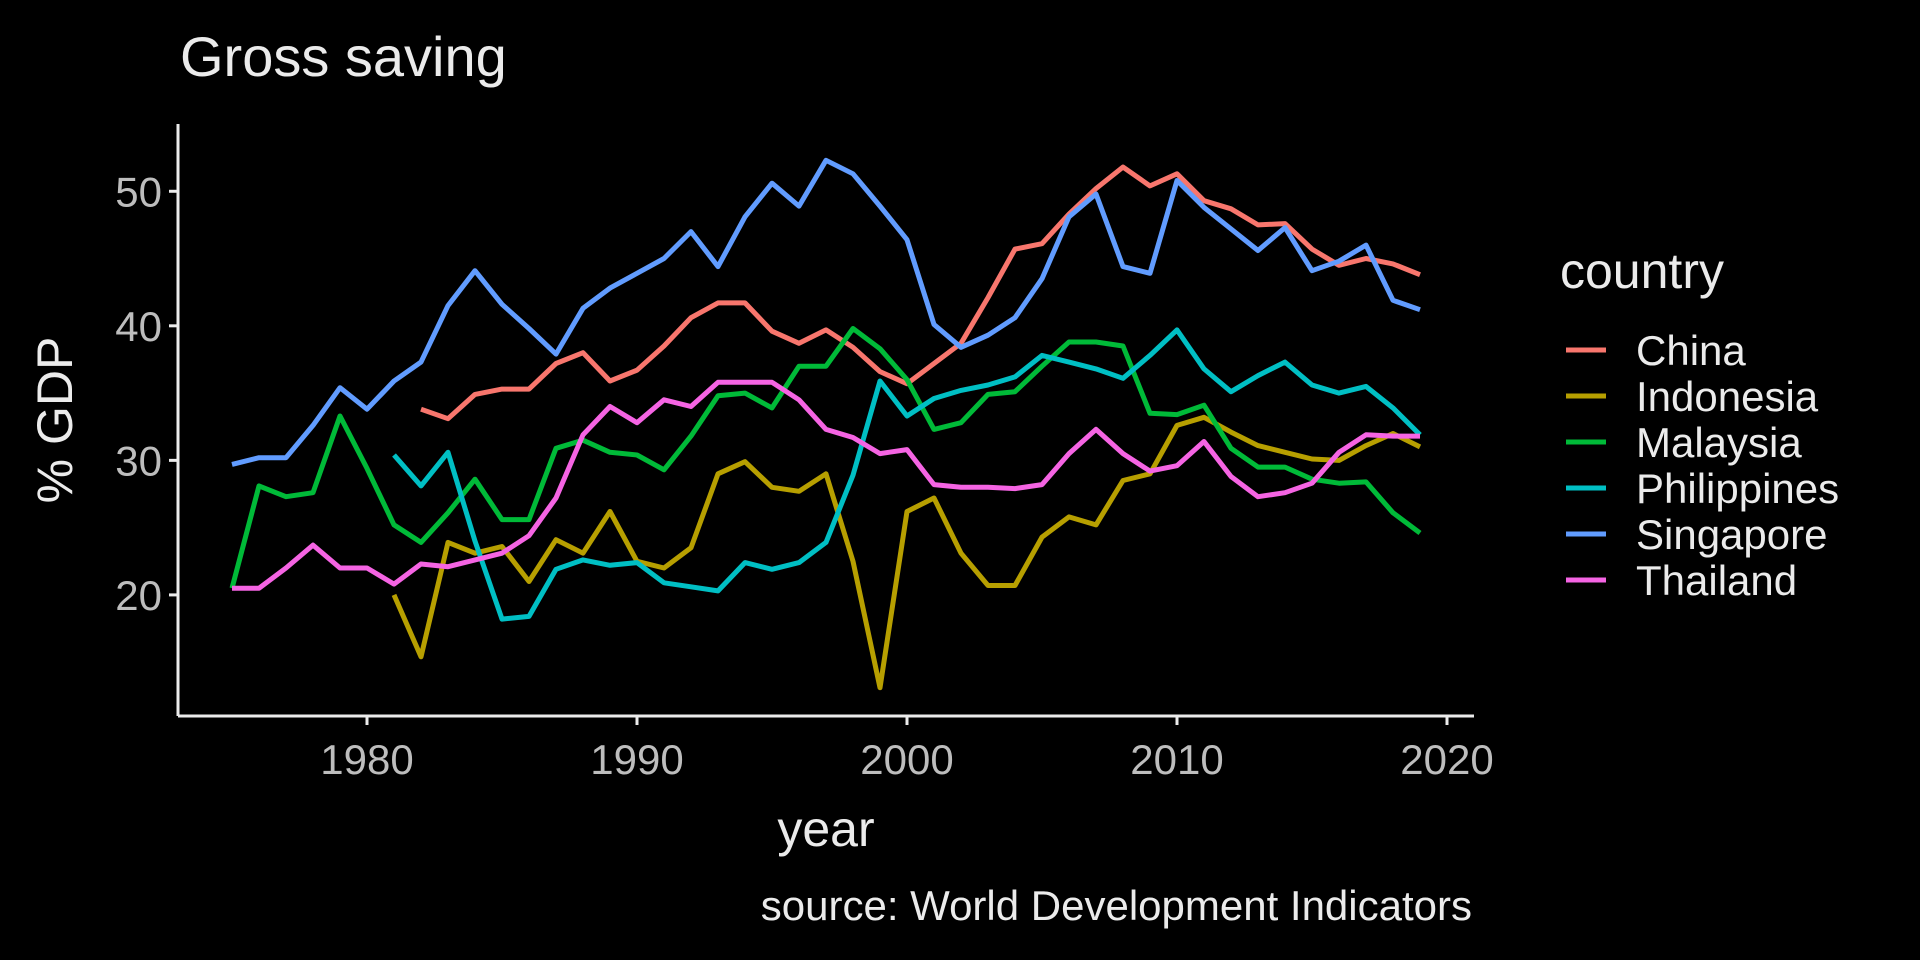  What do you see at coordinates (1719, 442) in the screenshot?
I see `legend-label: Malaysia` at bounding box center [1719, 442].